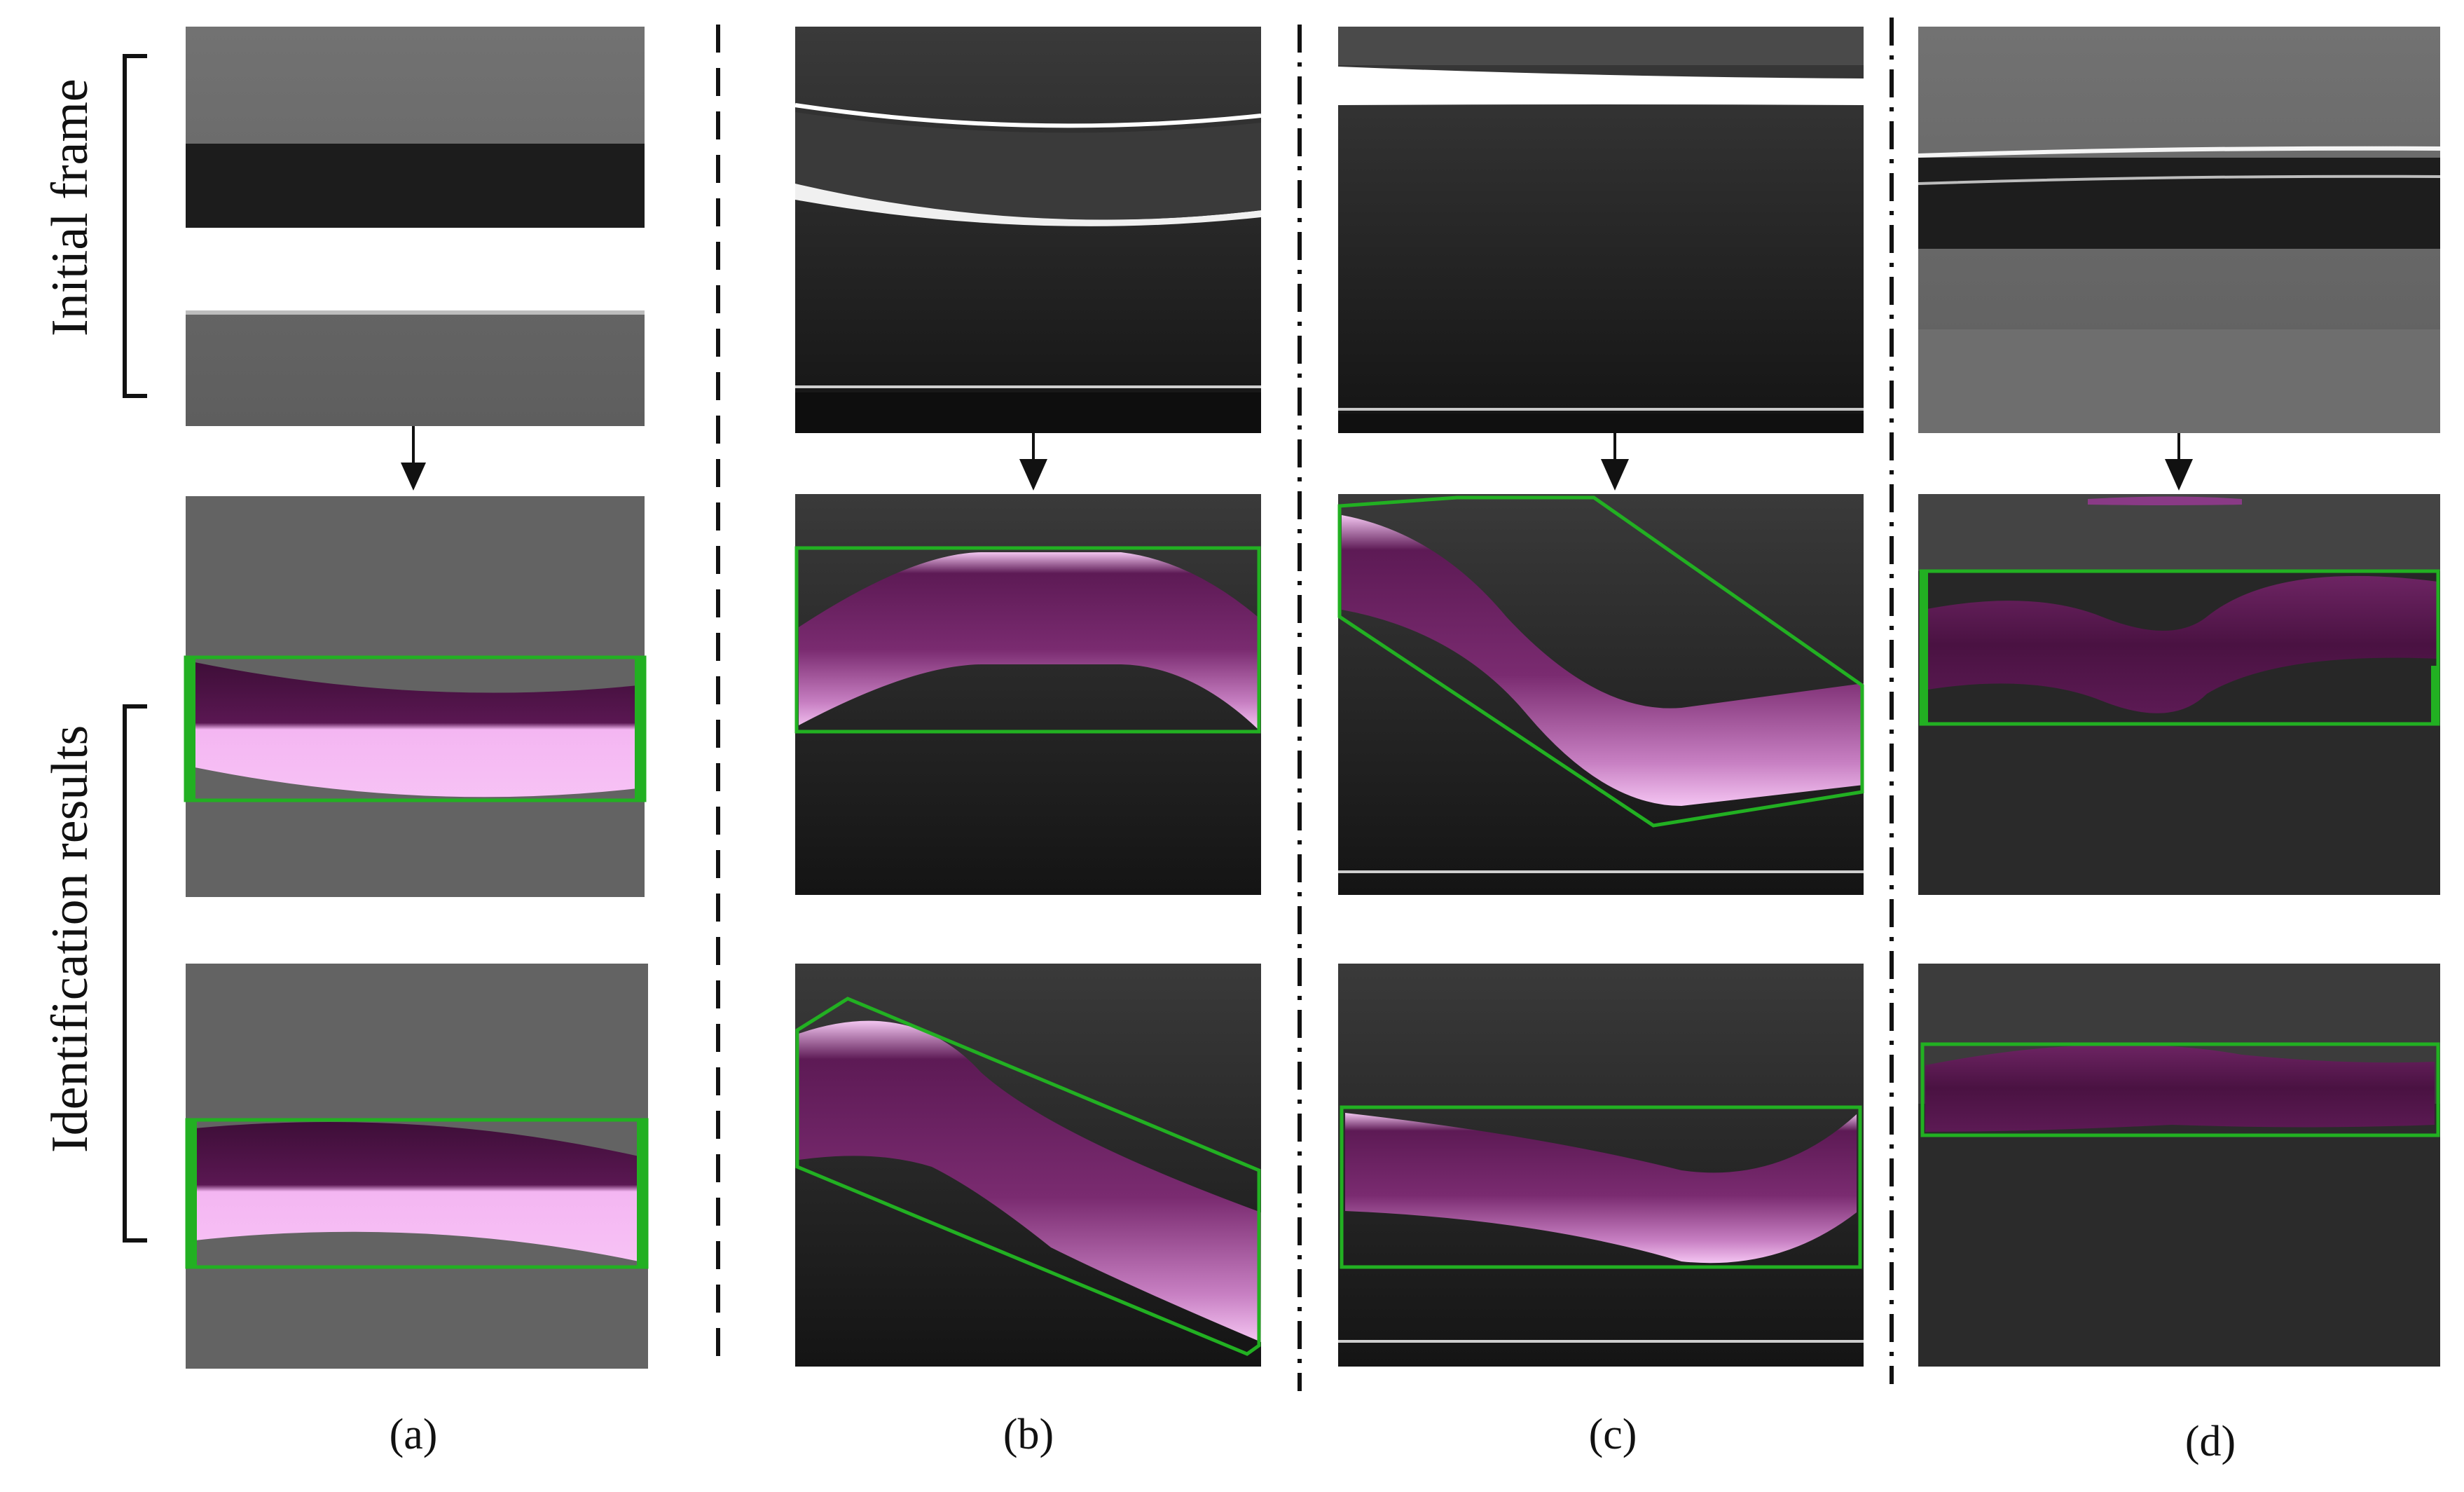 This screenshot has width=2464, height=1492. I want to click on column-label-d: (d), so click(2210, 1441).